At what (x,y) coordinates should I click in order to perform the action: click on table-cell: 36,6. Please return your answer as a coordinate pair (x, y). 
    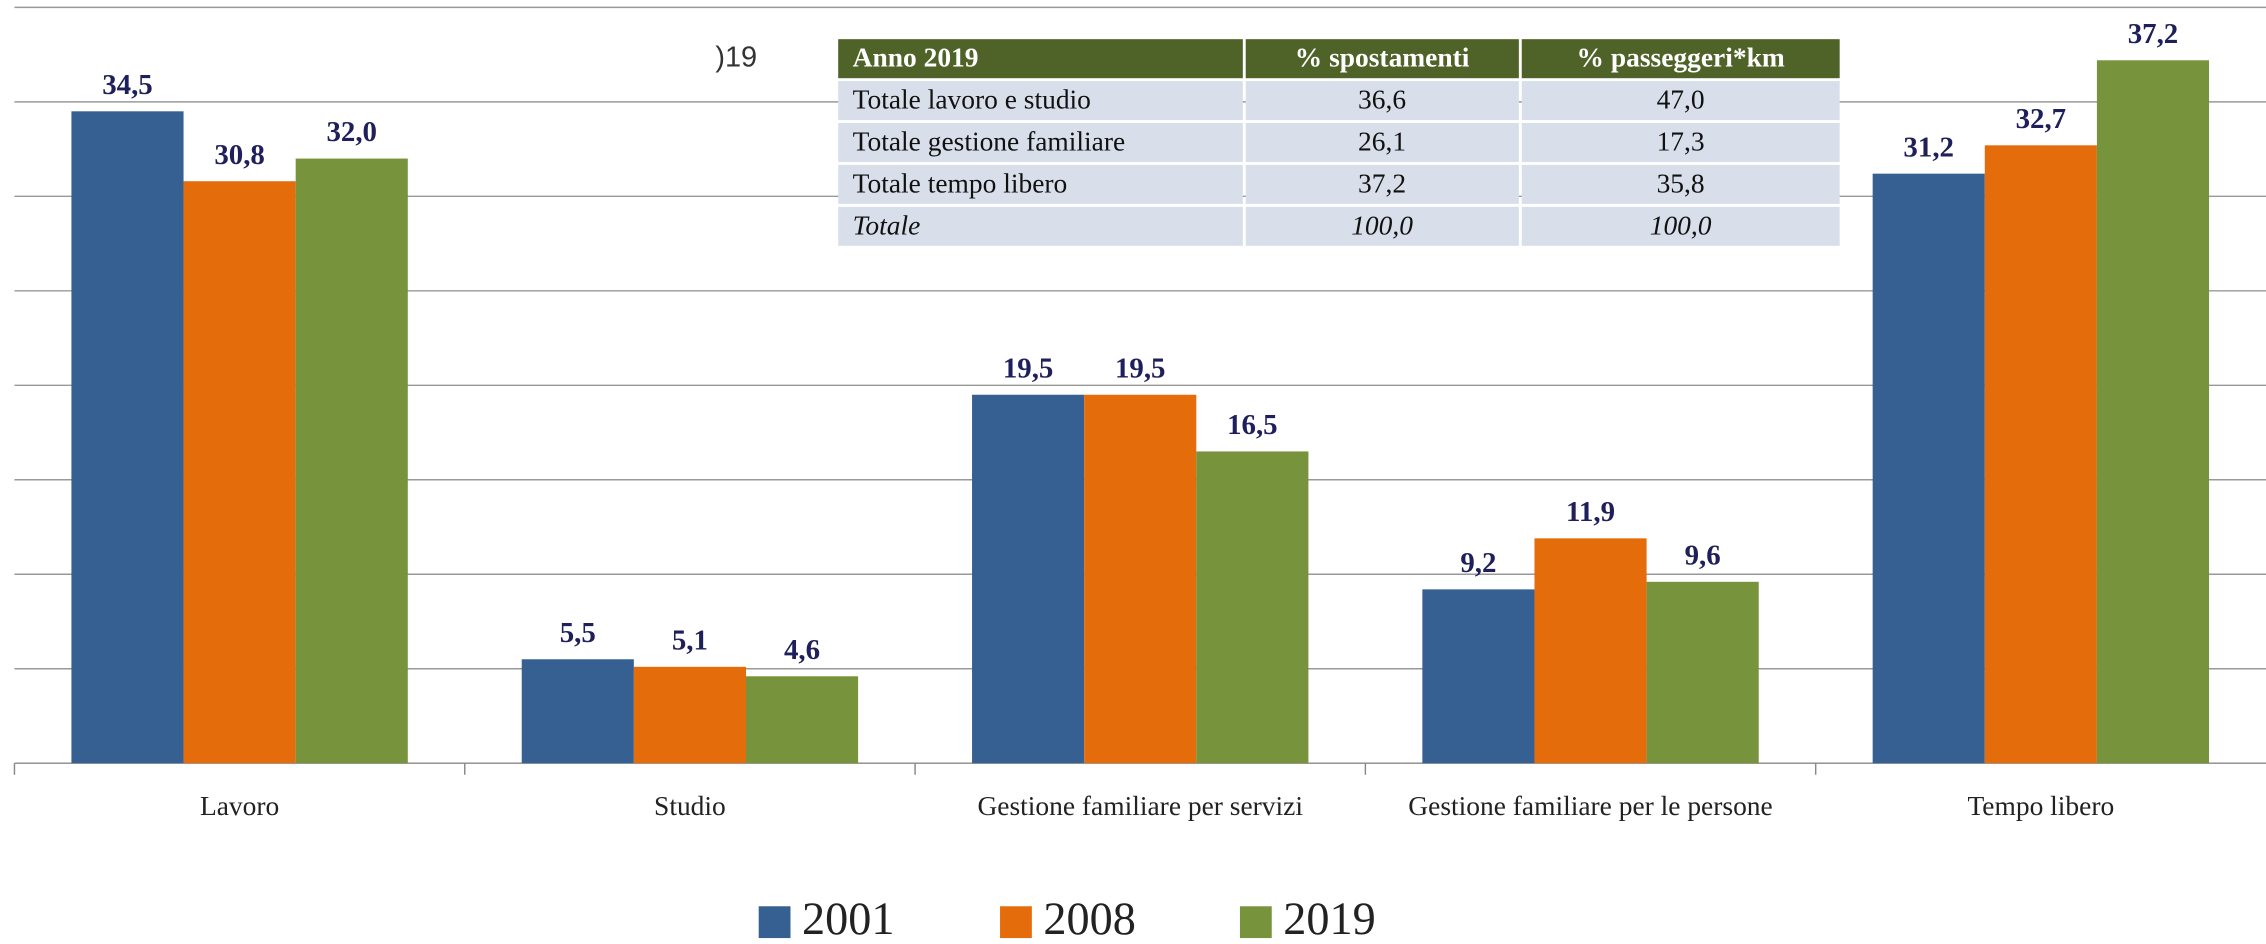
    Looking at the image, I should click on (1382, 101).